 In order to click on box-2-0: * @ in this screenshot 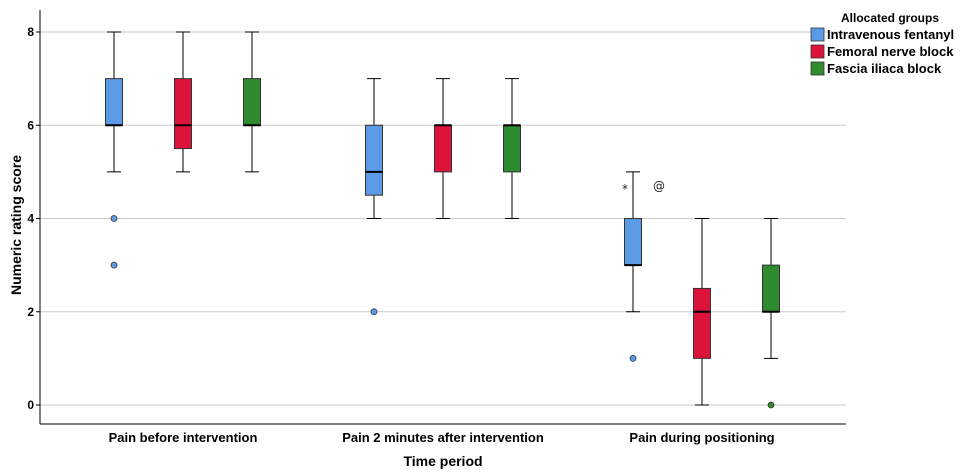, I will do `click(643, 266)`.